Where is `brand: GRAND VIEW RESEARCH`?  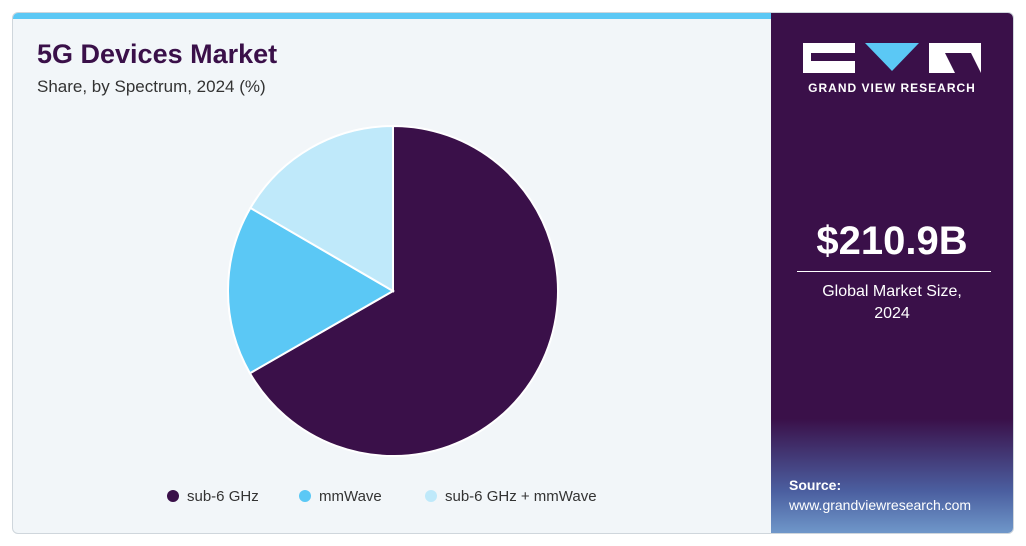
brand: GRAND VIEW RESEARCH is located at coordinates (892, 88).